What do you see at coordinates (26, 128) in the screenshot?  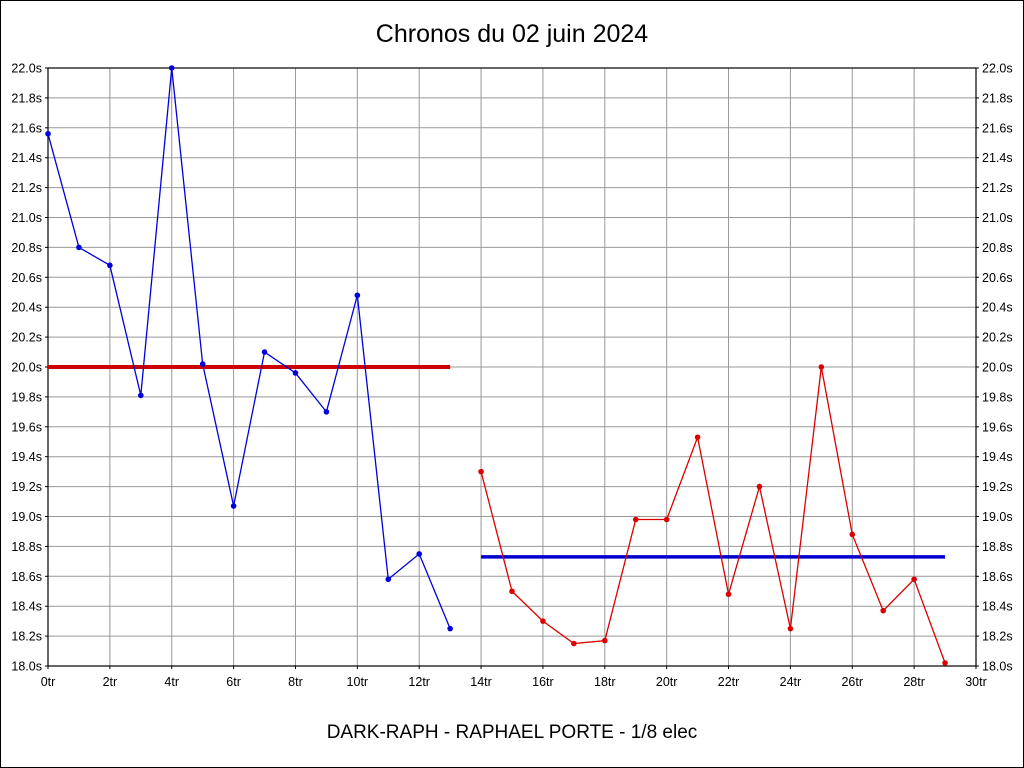 I see `y-axis-label-left: 21.6s` at bounding box center [26, 128].